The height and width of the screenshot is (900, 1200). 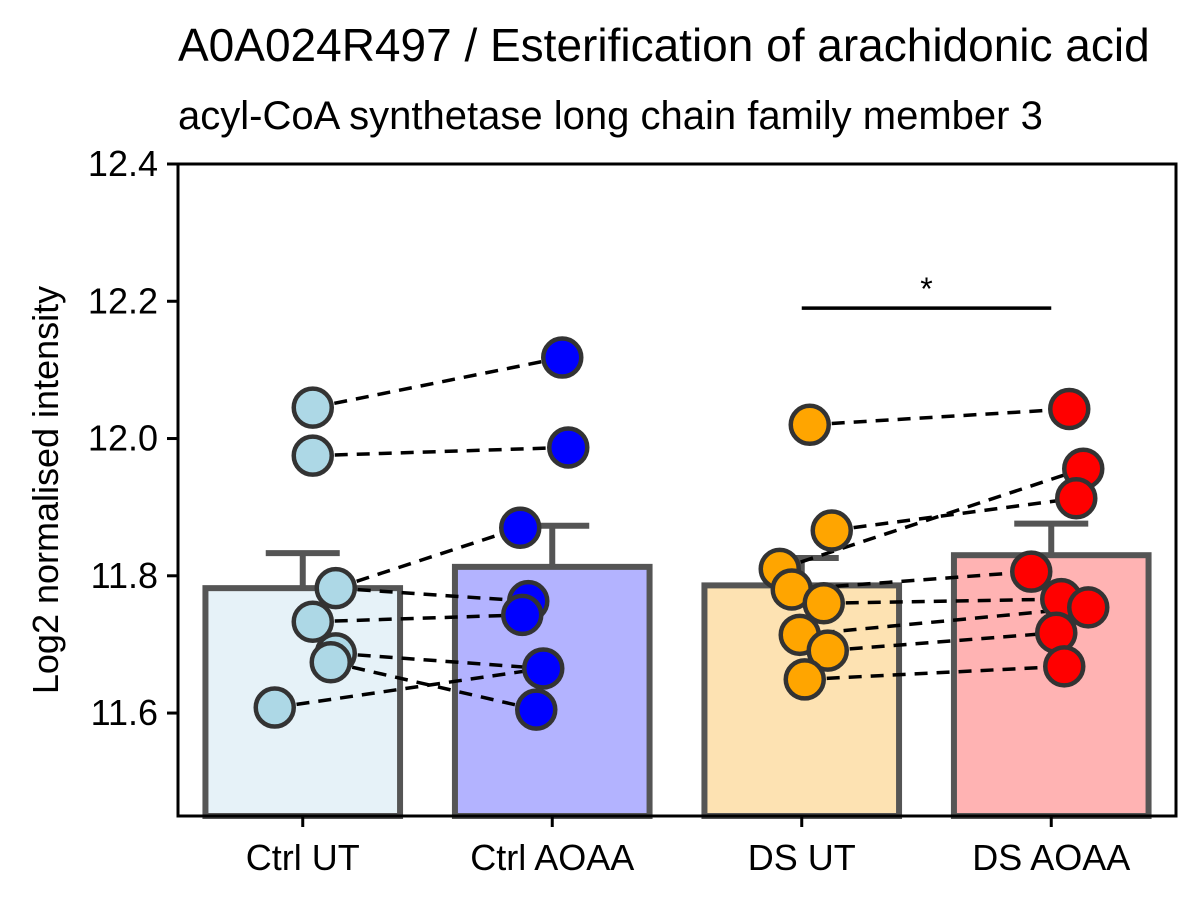 I want to click on x-tick-label-3: DS AOAA, so click(x=1051, y=857).